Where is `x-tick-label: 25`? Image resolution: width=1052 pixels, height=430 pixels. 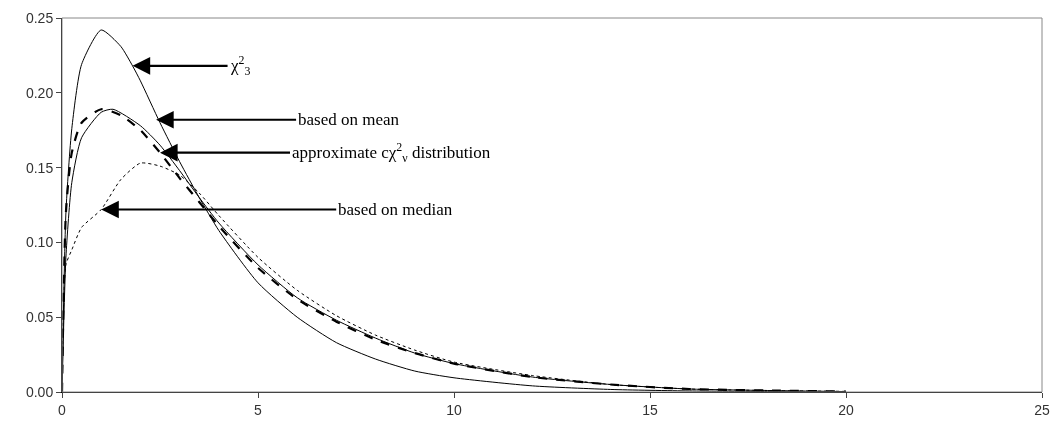
x-tick-label: 25 is located at coordinates (1042, 409).